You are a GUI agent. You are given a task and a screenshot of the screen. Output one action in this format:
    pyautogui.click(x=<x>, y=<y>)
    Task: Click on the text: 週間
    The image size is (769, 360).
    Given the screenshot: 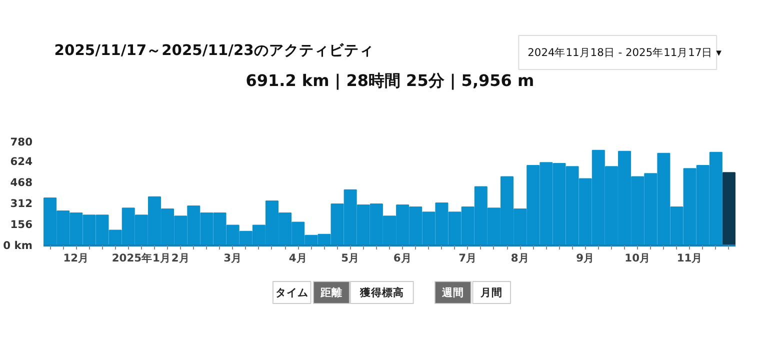 What is the action you would take?
    pyautogui.click(x=452, y=292)
    